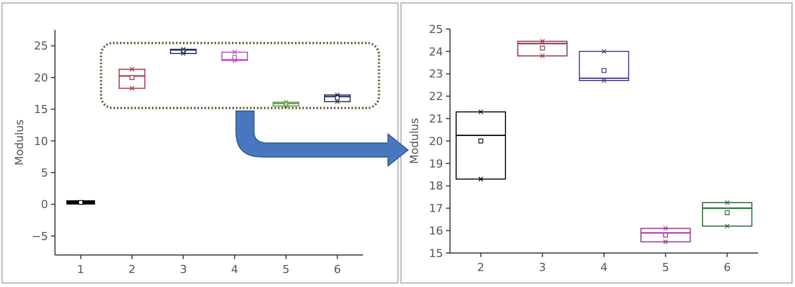 The width and height of the screenshot is (795, 287). I want to click on y-tick-label: 10, so click(41, 141).